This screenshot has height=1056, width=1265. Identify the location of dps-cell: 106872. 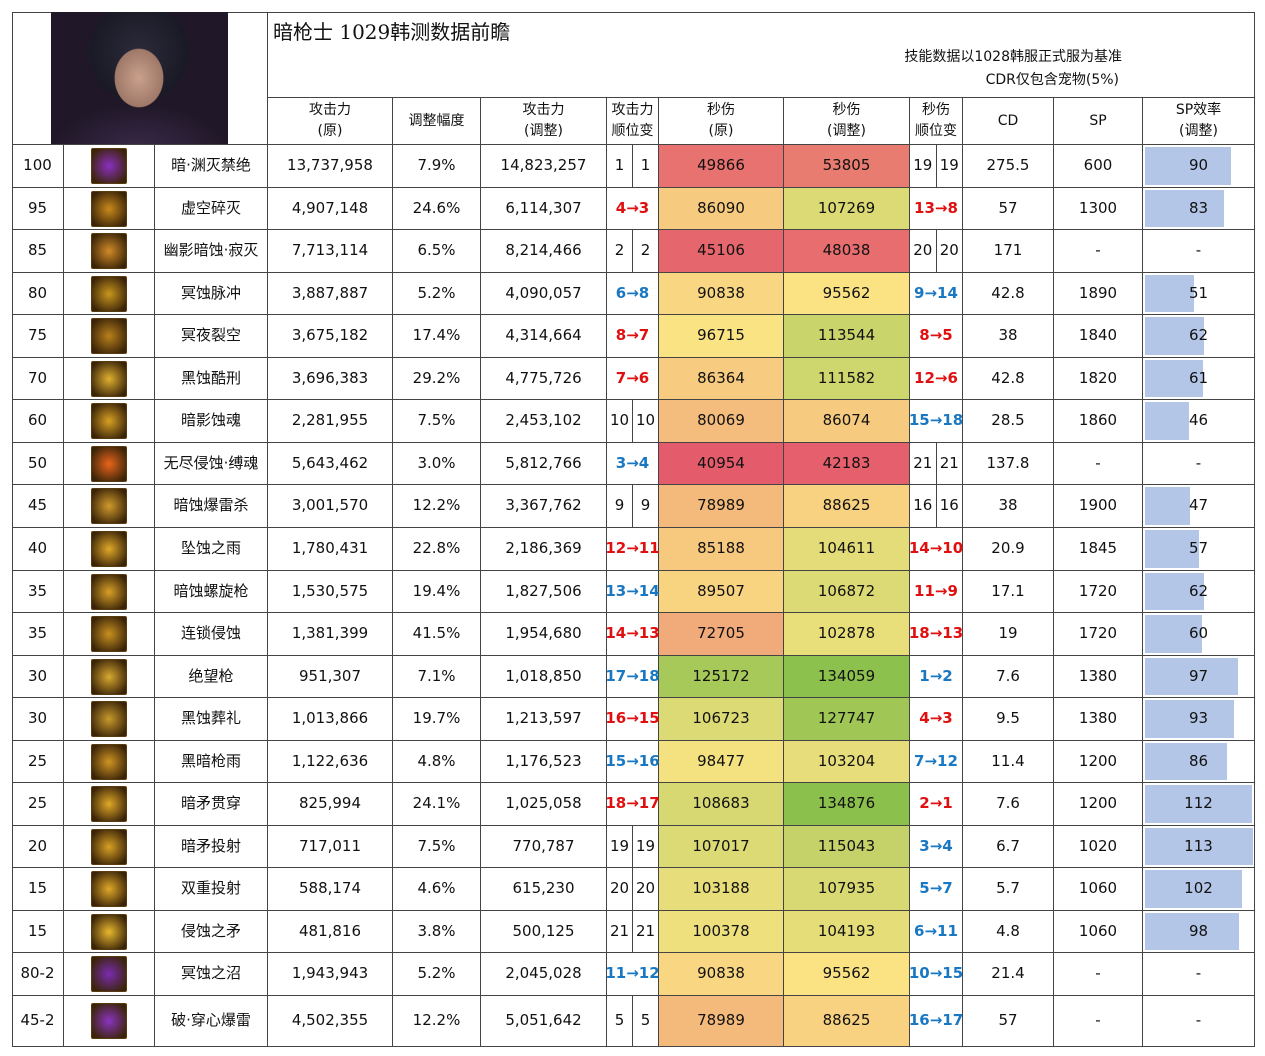
(847, 592).